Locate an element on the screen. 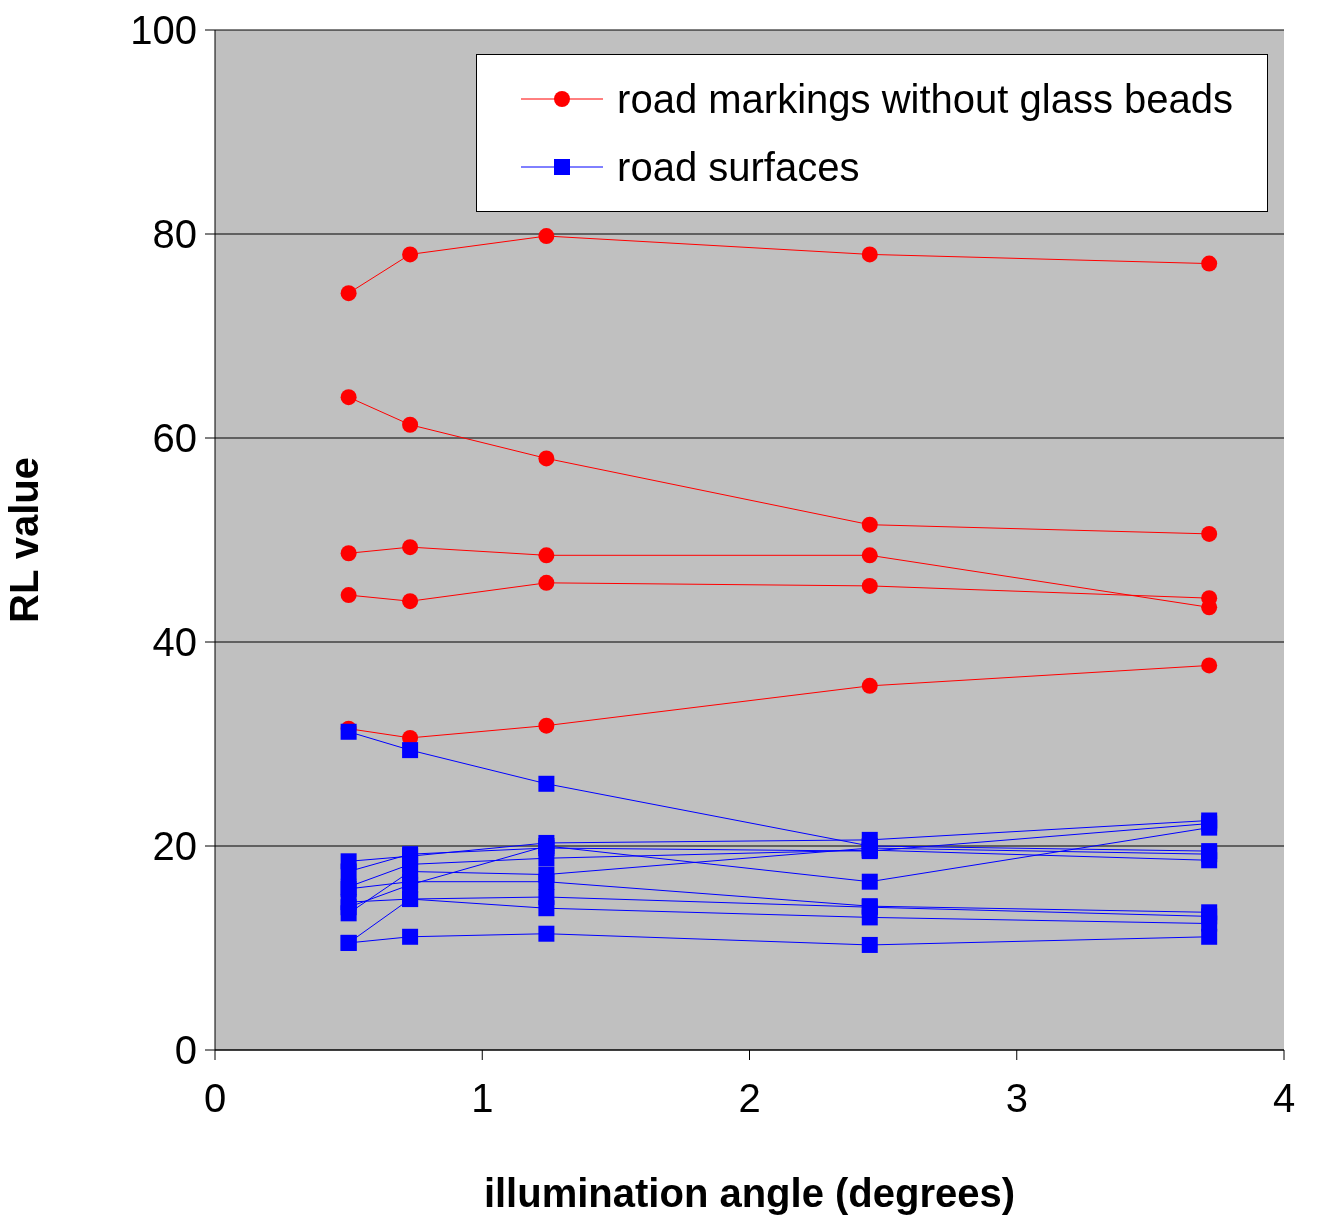  x-tick-label: 1 is located at coordinates (482, 1098).